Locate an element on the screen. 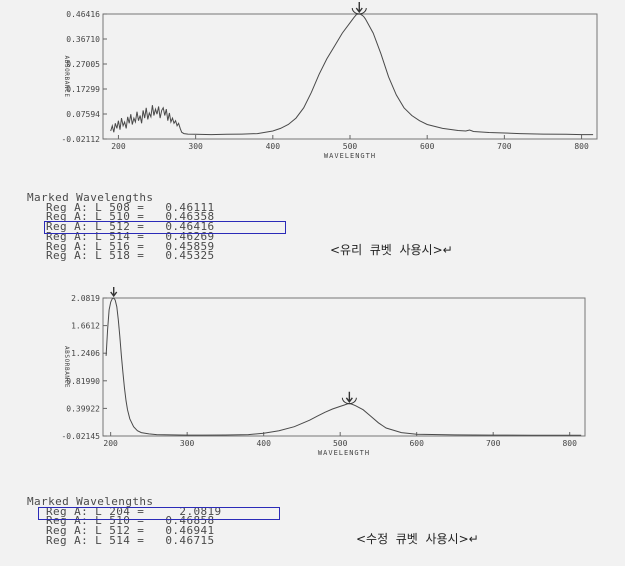  y-tick-label: 0.46416 is located at coordinates (83, 14).